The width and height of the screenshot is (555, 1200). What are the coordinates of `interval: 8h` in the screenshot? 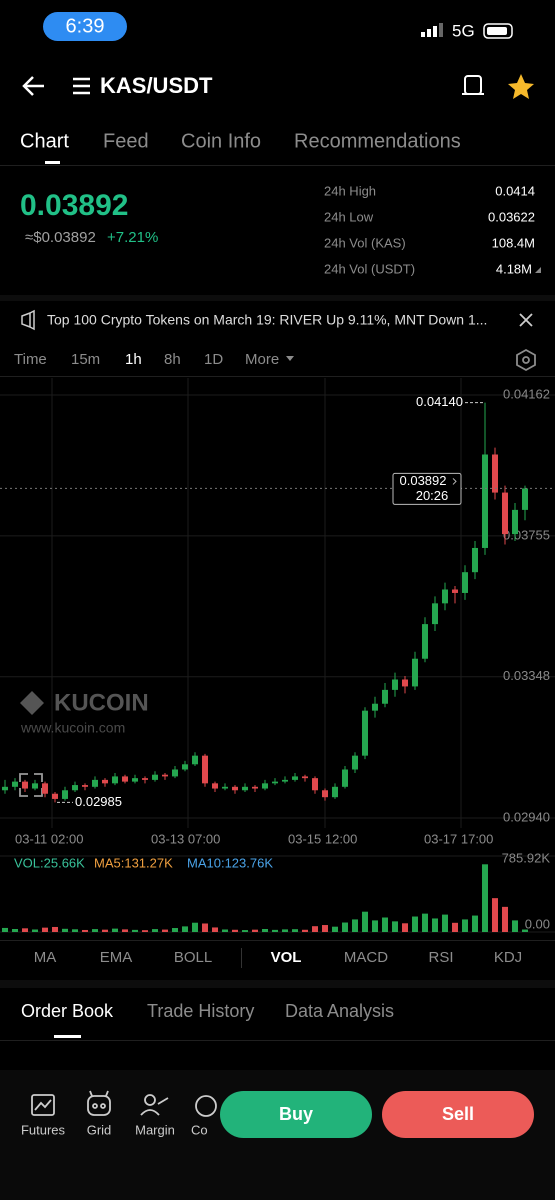 It's located at (172, 359).